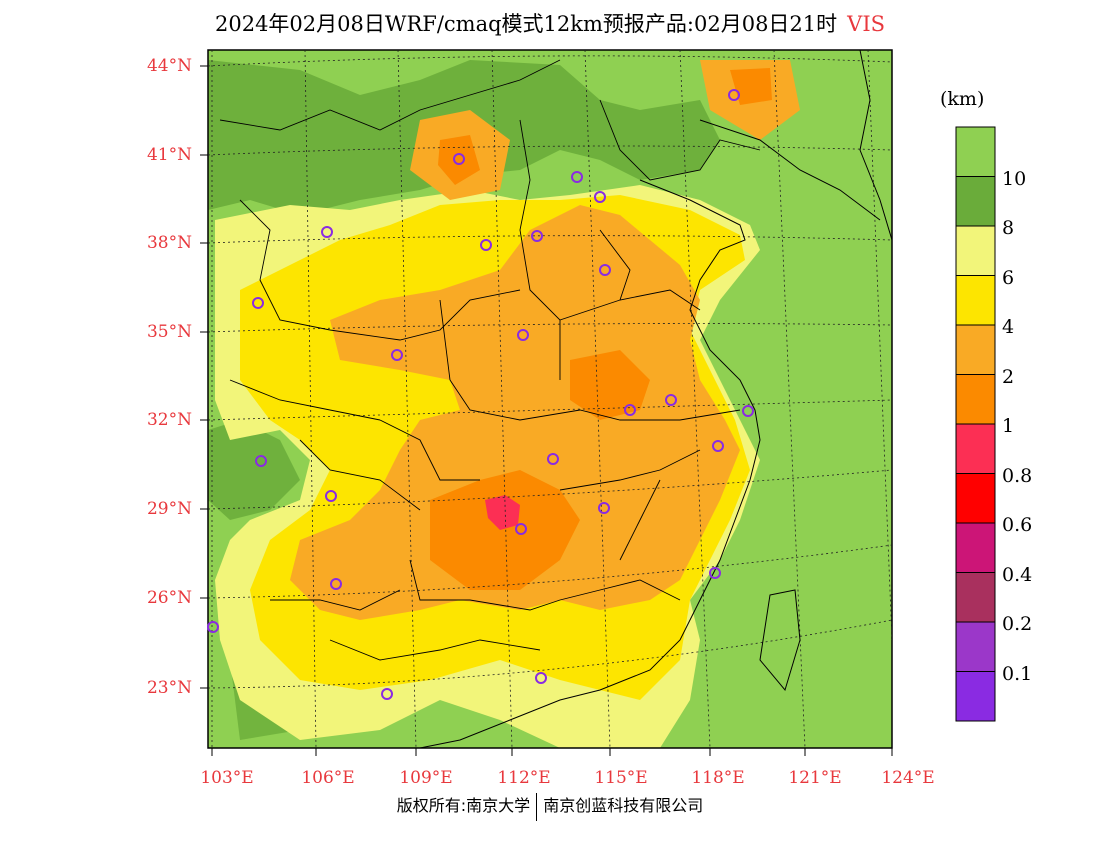  Describe the element at coordinates (537, 806) in the screenshot. I see `credit-separator` at that location.